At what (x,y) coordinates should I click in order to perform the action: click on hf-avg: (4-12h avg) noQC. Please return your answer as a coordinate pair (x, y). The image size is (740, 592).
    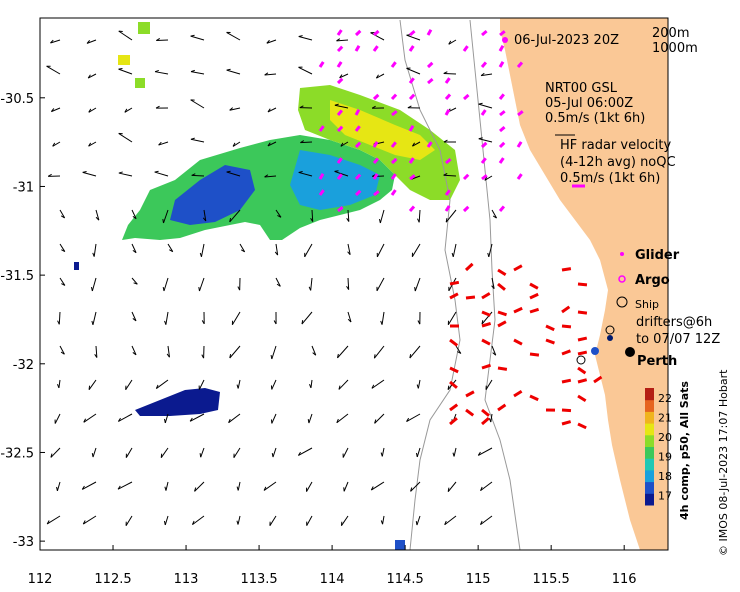
    Looking at the image, I should click on (618, 162).